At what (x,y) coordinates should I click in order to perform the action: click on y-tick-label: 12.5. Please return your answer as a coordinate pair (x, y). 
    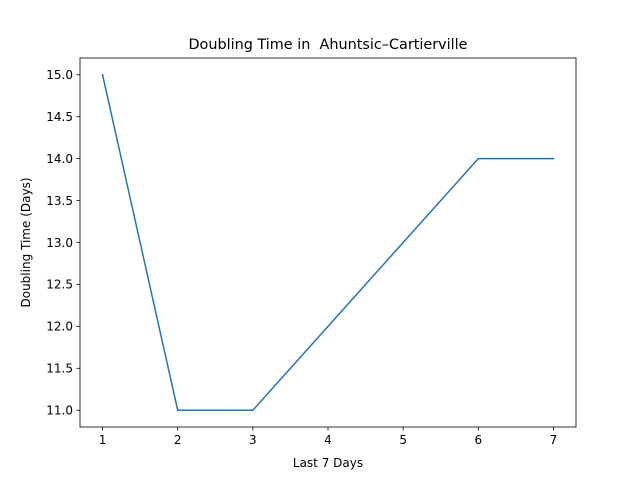
    Looking at the image, I should click on (59, 285).